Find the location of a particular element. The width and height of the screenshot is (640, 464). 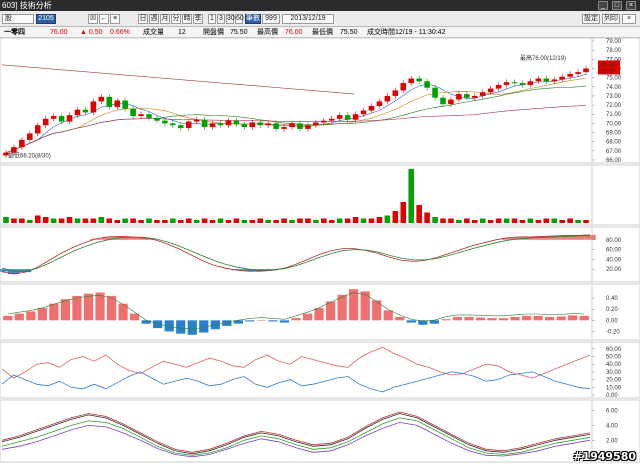

close-button: × is located at coordinates (631, 5).